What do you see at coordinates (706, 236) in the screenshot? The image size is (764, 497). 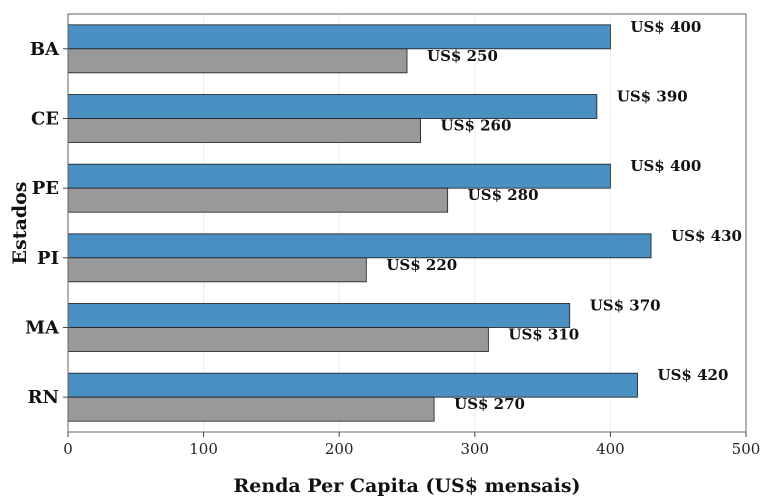 I see `data-label-pi-series-1: US$ 430` at bounding box center [706, 236].